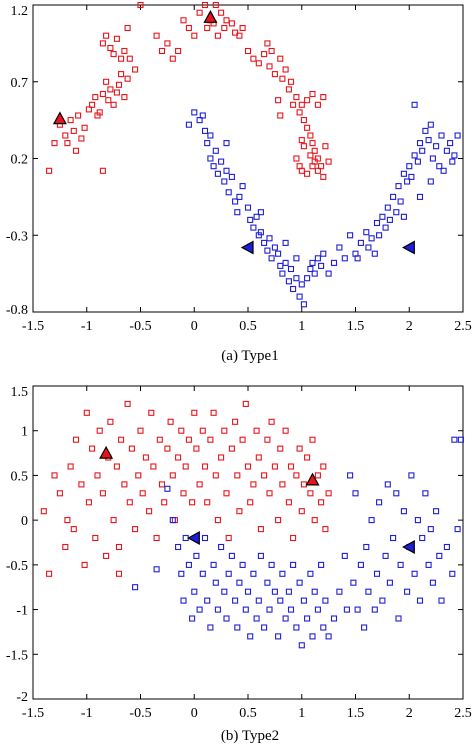  I want to click on y-tick-label: -0.3, so click(17, 236).